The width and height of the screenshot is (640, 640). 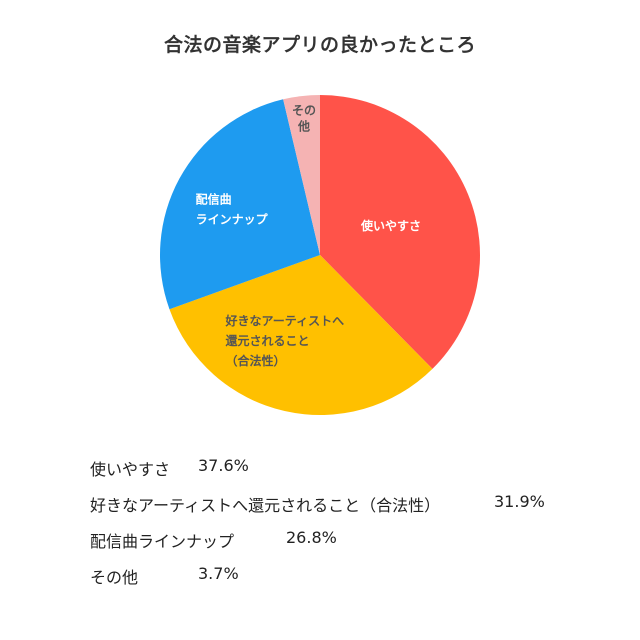 What do you see at coordinates (232, 208) in the screenshot?
I see `slice-label: 配信曲ラインナップ` at bounding box center [232, 208].